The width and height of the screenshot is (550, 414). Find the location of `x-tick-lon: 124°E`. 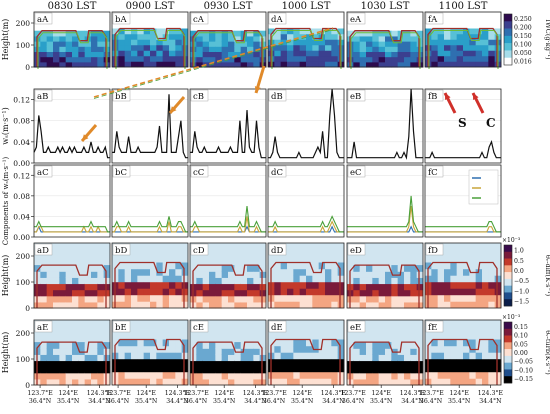

x-tick-lon: 124°E is located at coordinates (459, 393).